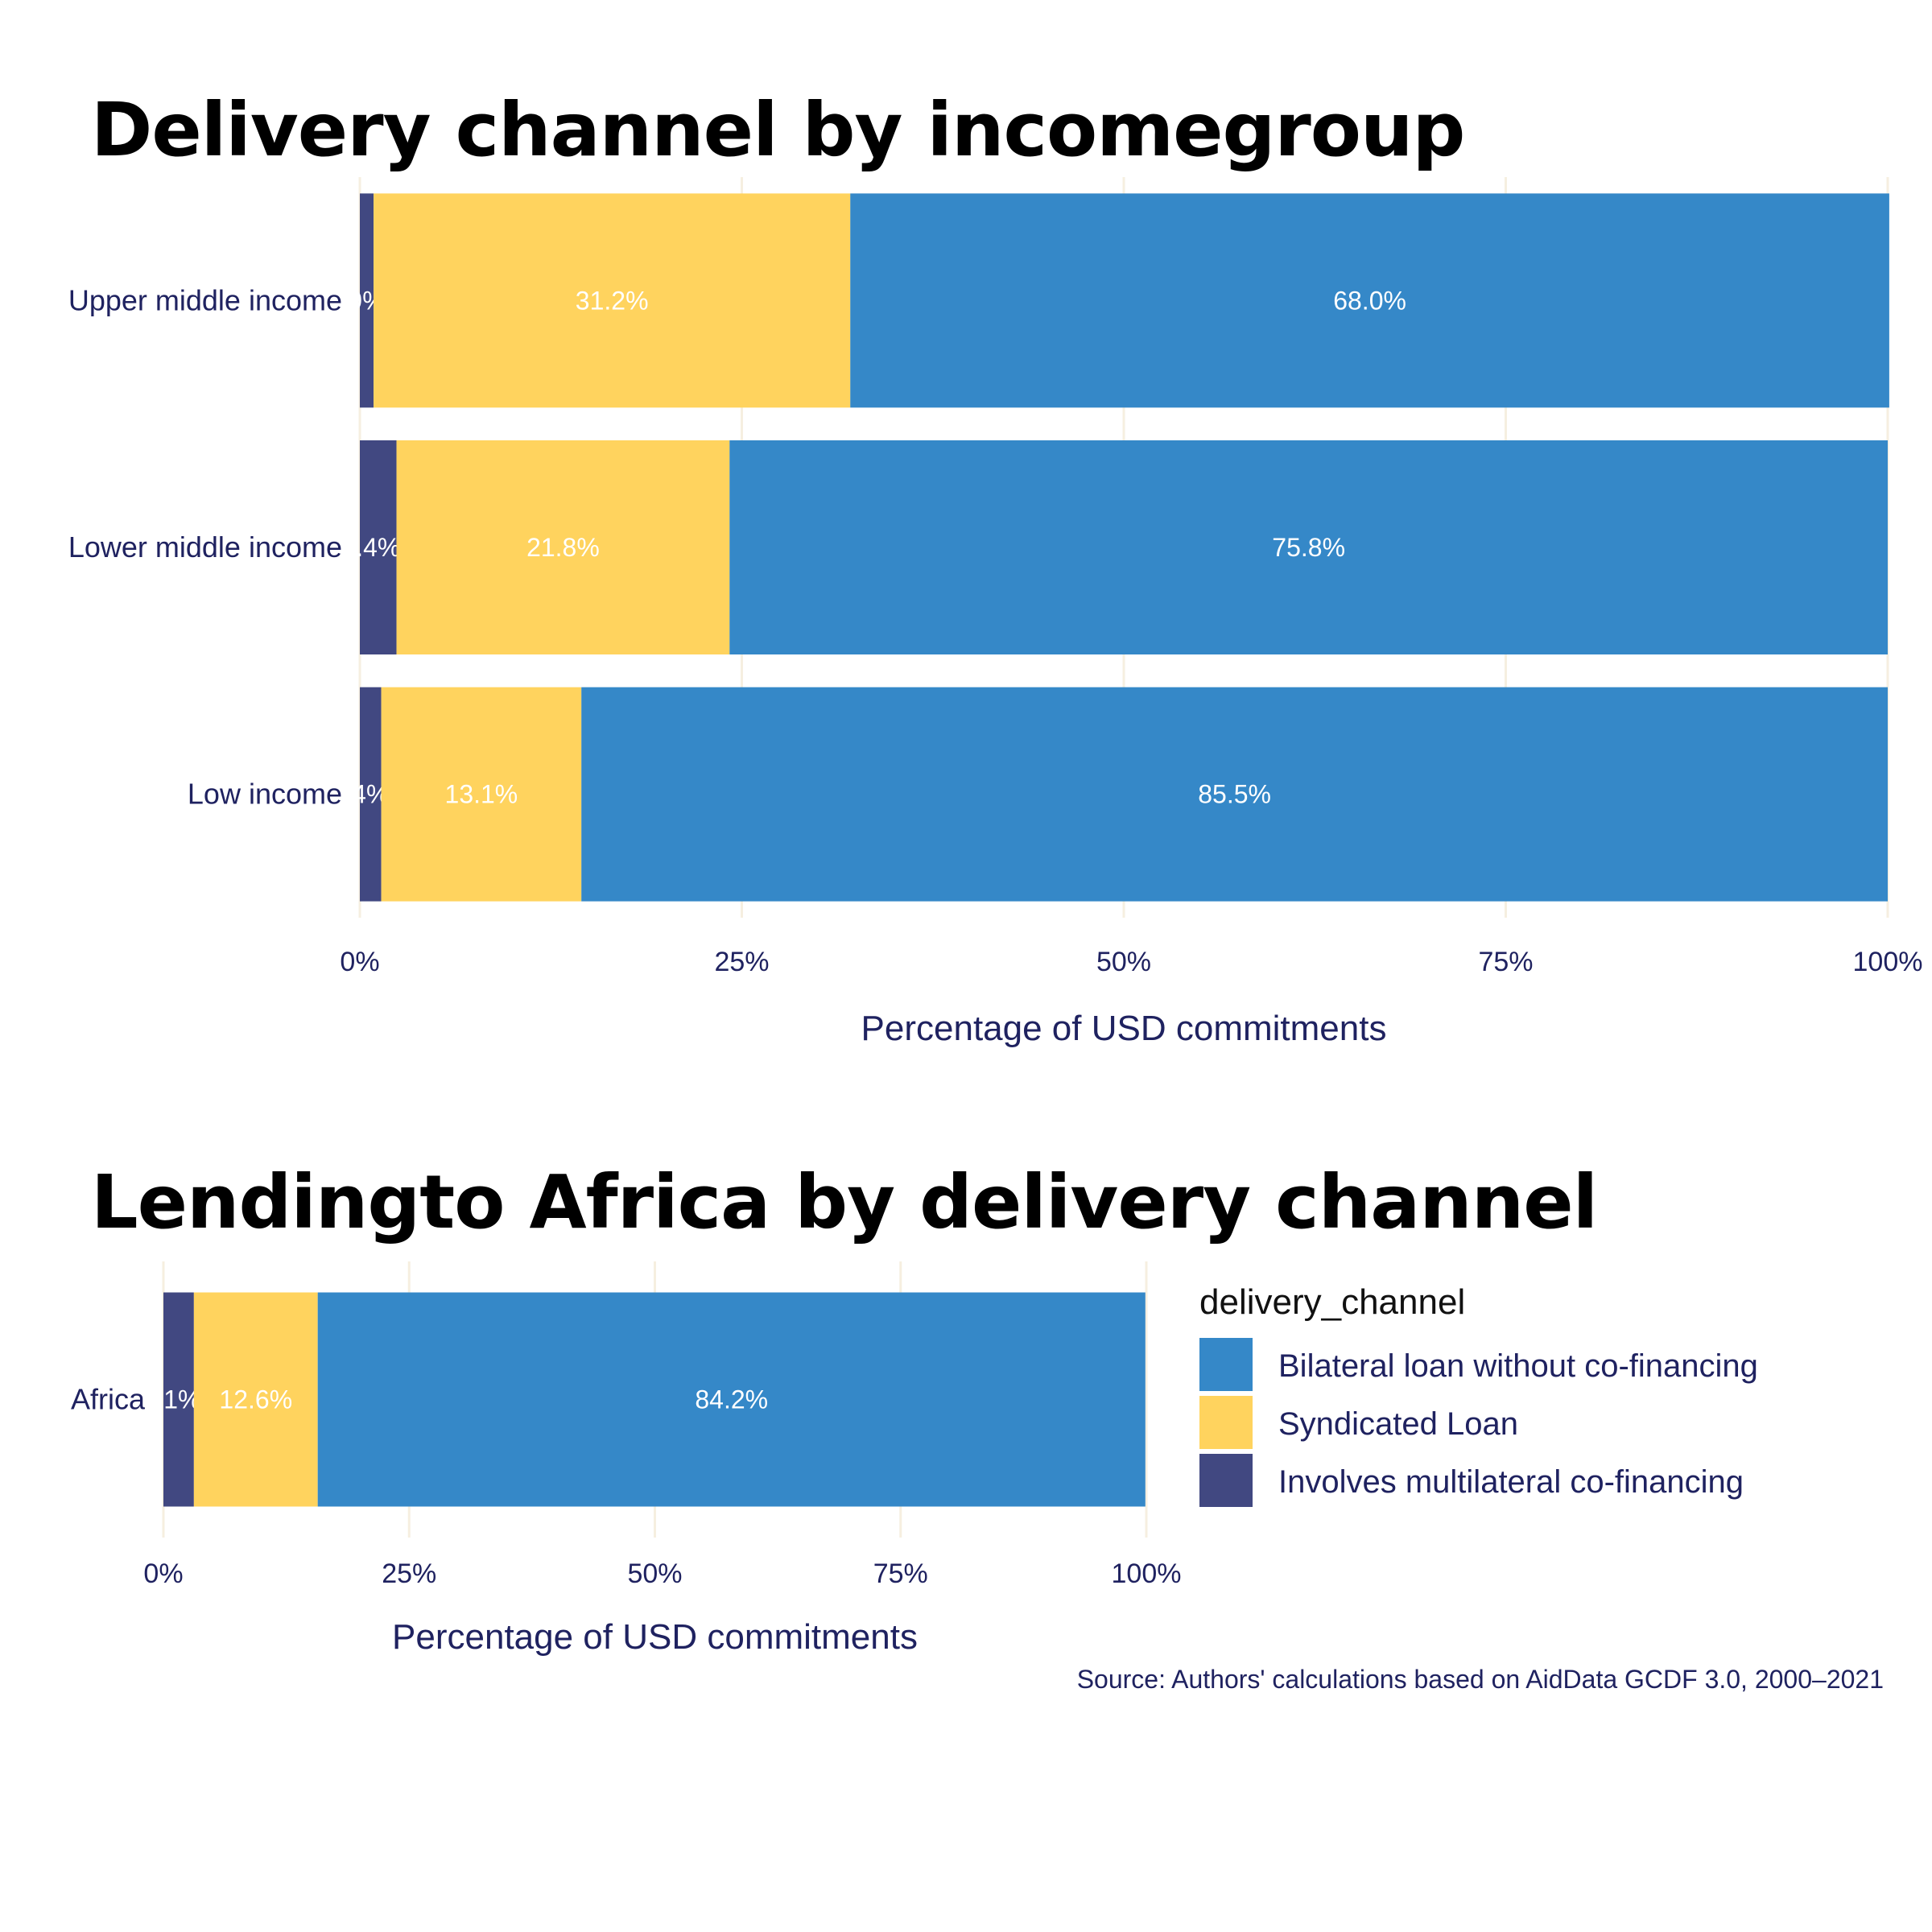 This screenshot has width=1932, height=1932. I want to click on data-label-syndicated-loan-lower-middle-income: 21.8%, so click(563, 547).